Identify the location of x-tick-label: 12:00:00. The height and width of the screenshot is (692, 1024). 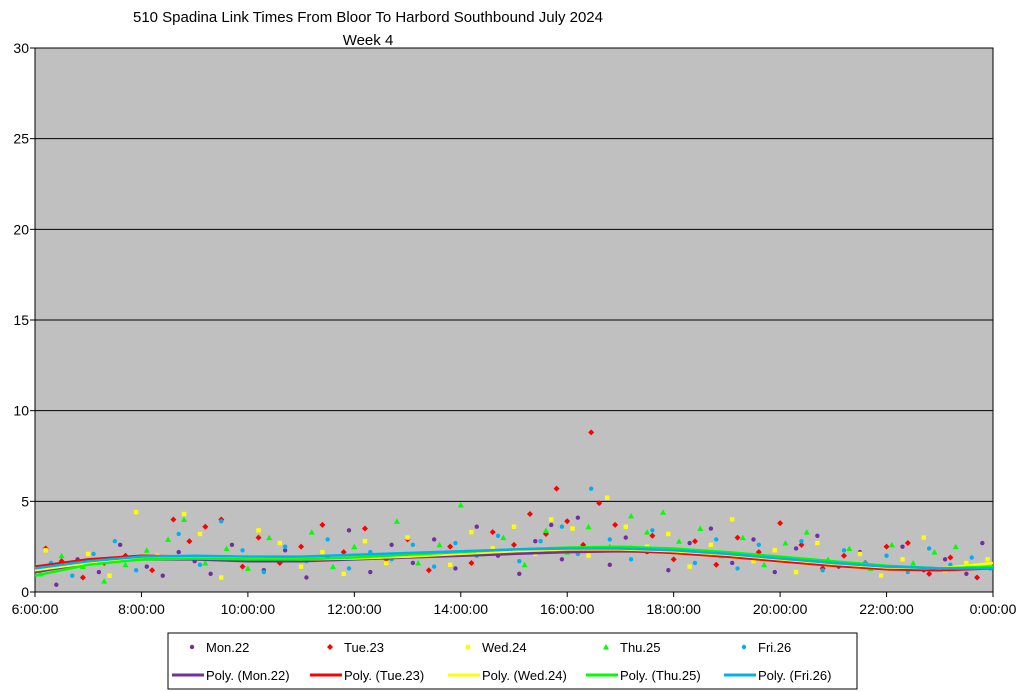
(354, 609).